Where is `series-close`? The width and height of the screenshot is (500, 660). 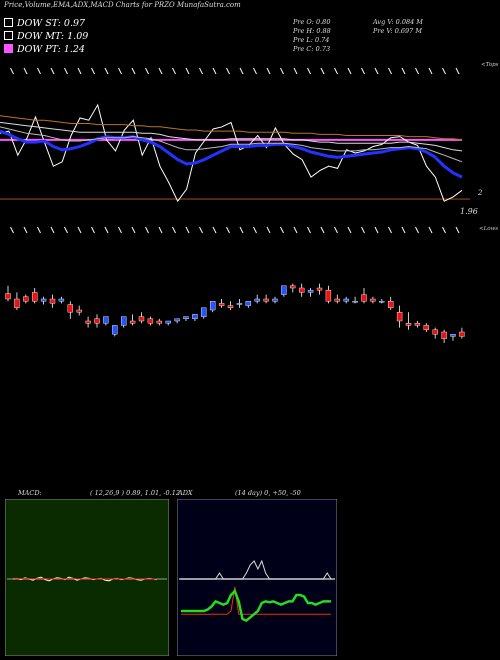
series-close is located at coordinates (231, 153).